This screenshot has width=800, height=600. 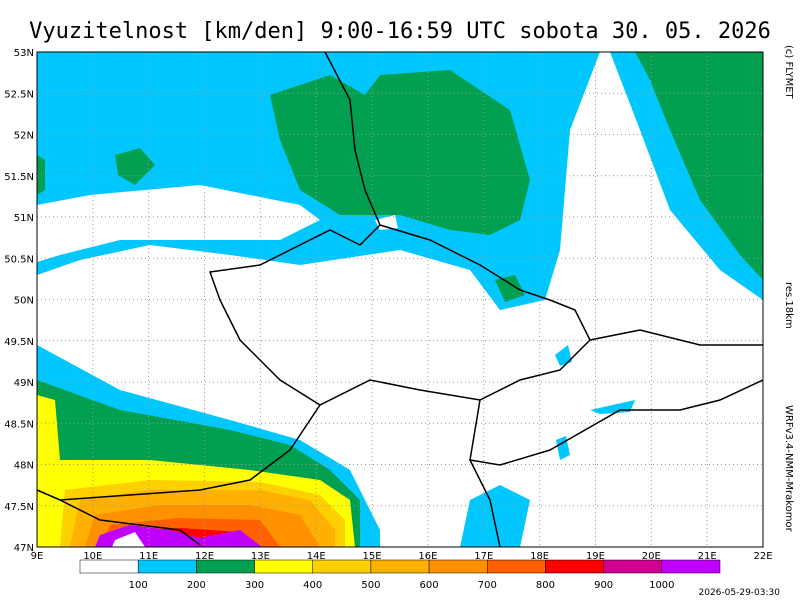 What do you see at coordinates (691, 566) in the screenshot?
I see `legend-swatch` at bounding box center [691, 566].